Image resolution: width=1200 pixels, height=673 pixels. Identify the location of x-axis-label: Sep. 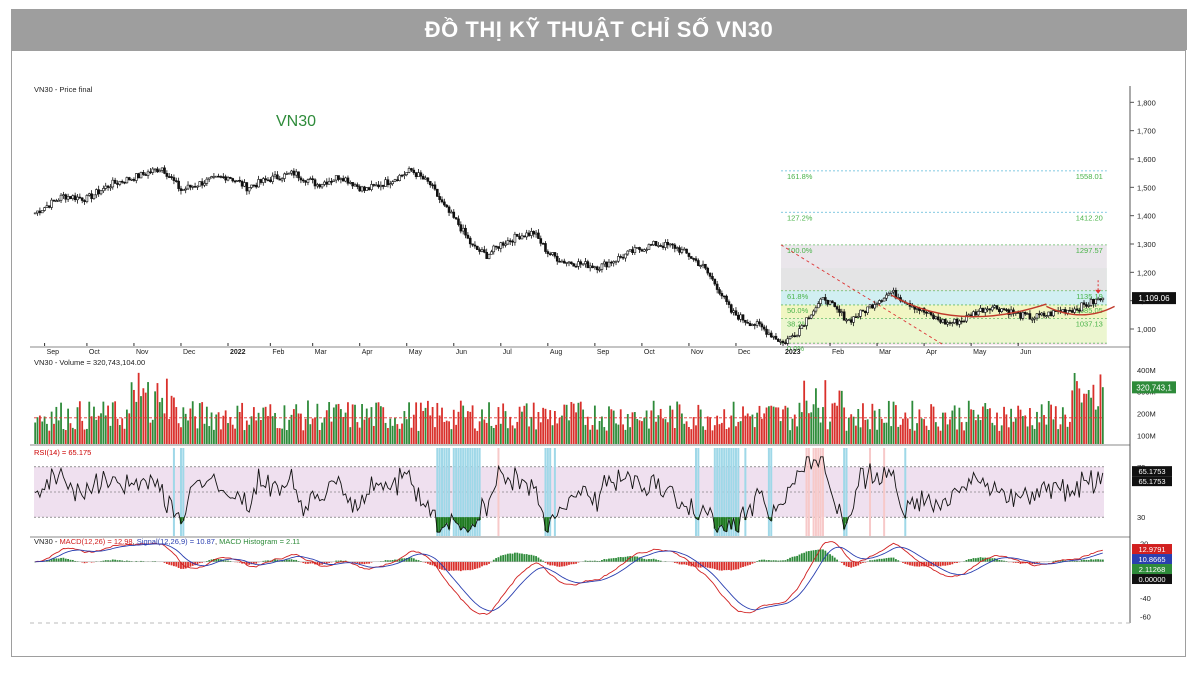
(603, 352).